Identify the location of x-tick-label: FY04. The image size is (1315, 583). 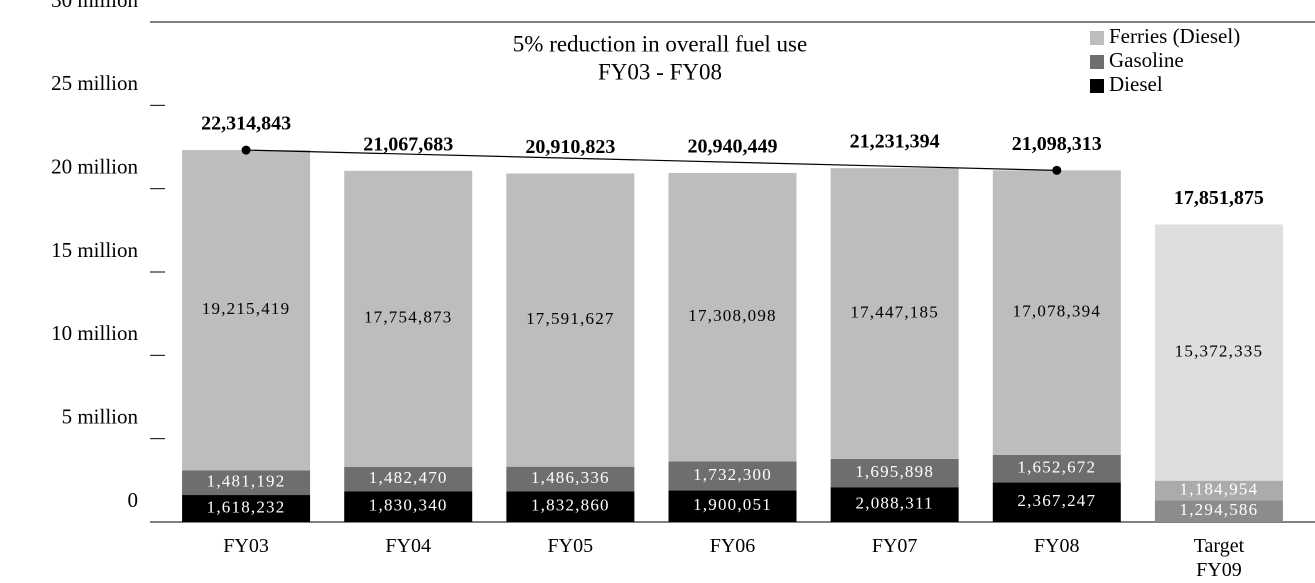
(408, 546).